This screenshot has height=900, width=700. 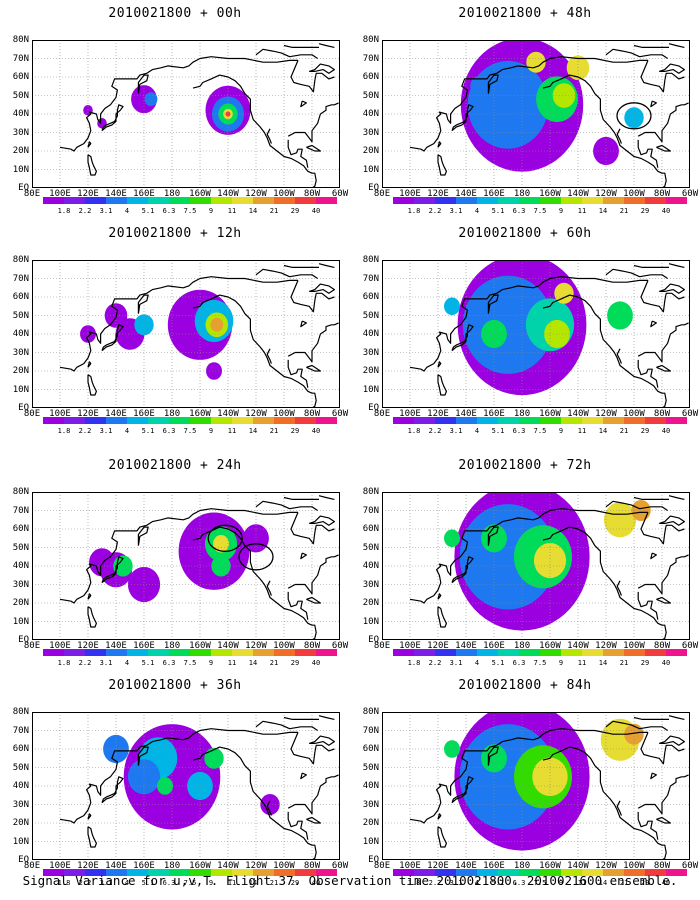 What do you see at coordinates (186, 114) in the screenshot?
I see `map-frame` at bounding box center [186, 114].